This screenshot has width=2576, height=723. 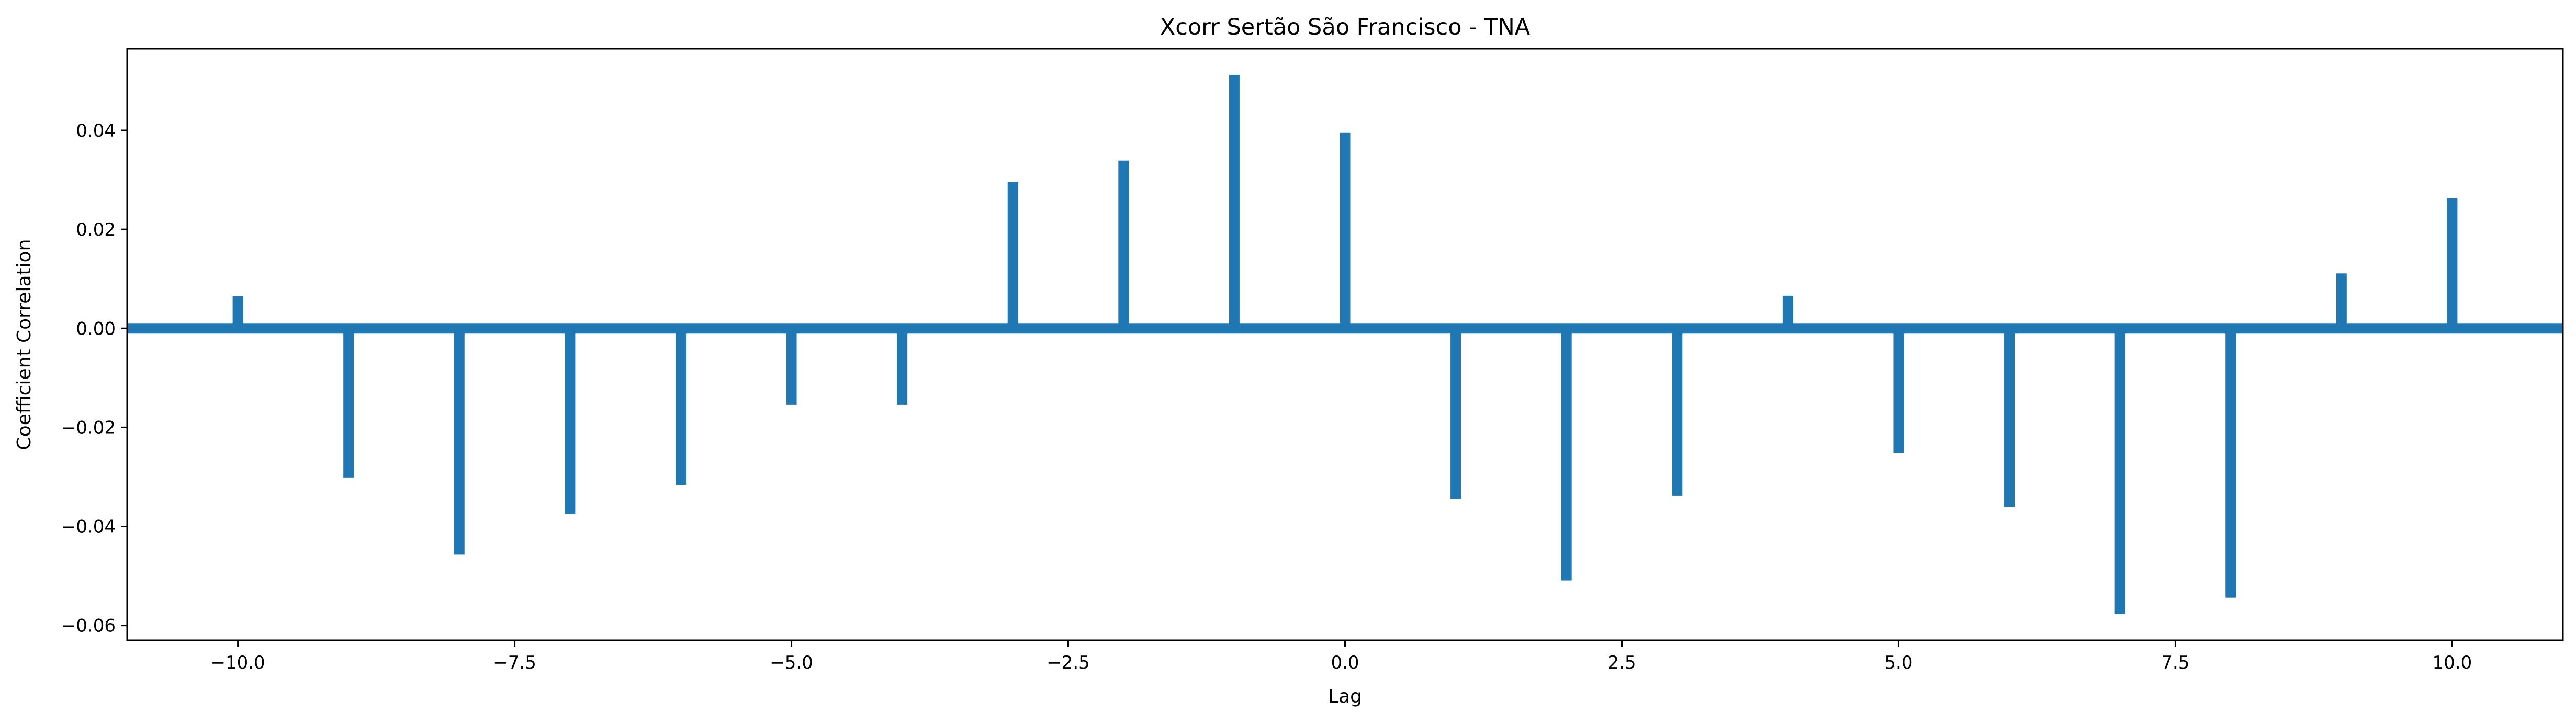 What do you see at coordinates (2452, 663) in the screenshot?
I see `x-tick-label: 10.0` at bounding box center [2452, 663].